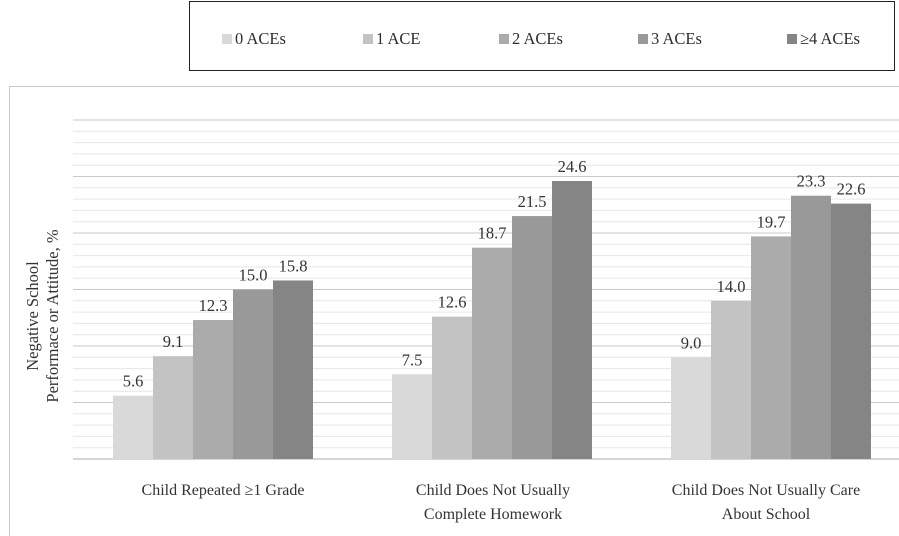 The image size is (899, 536). Describe the element at coordinates (493, 514) in the screenshot. I see `x-tick-label: Complete Homework` at that location.